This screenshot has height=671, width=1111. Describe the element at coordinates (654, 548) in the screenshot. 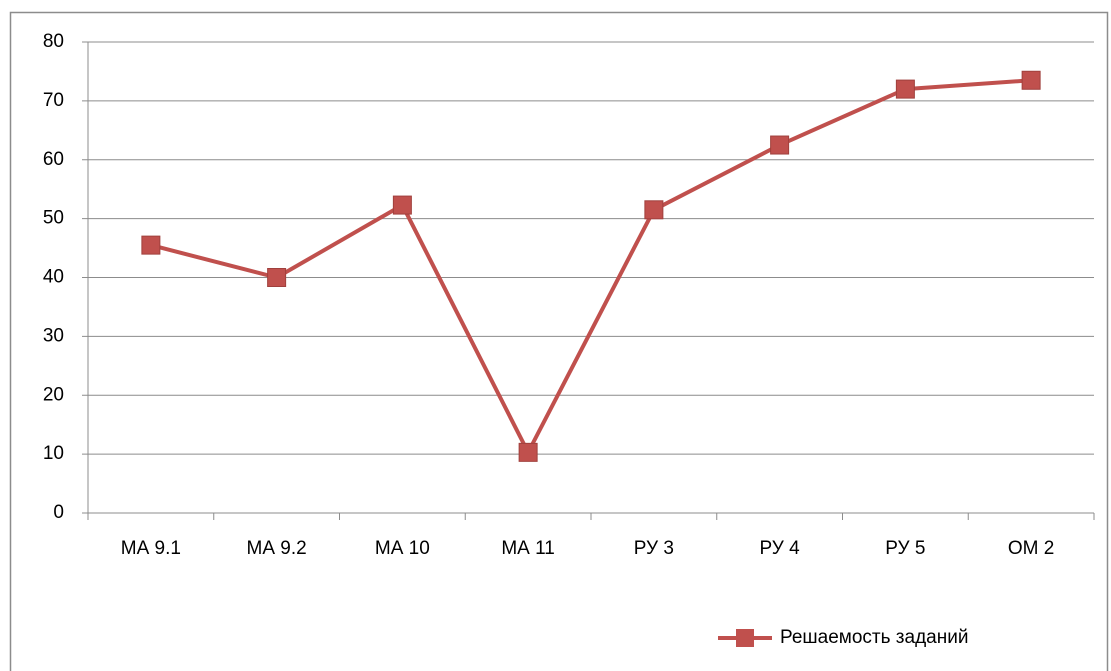

I see `x-tick-label: РУ 3` at that location.